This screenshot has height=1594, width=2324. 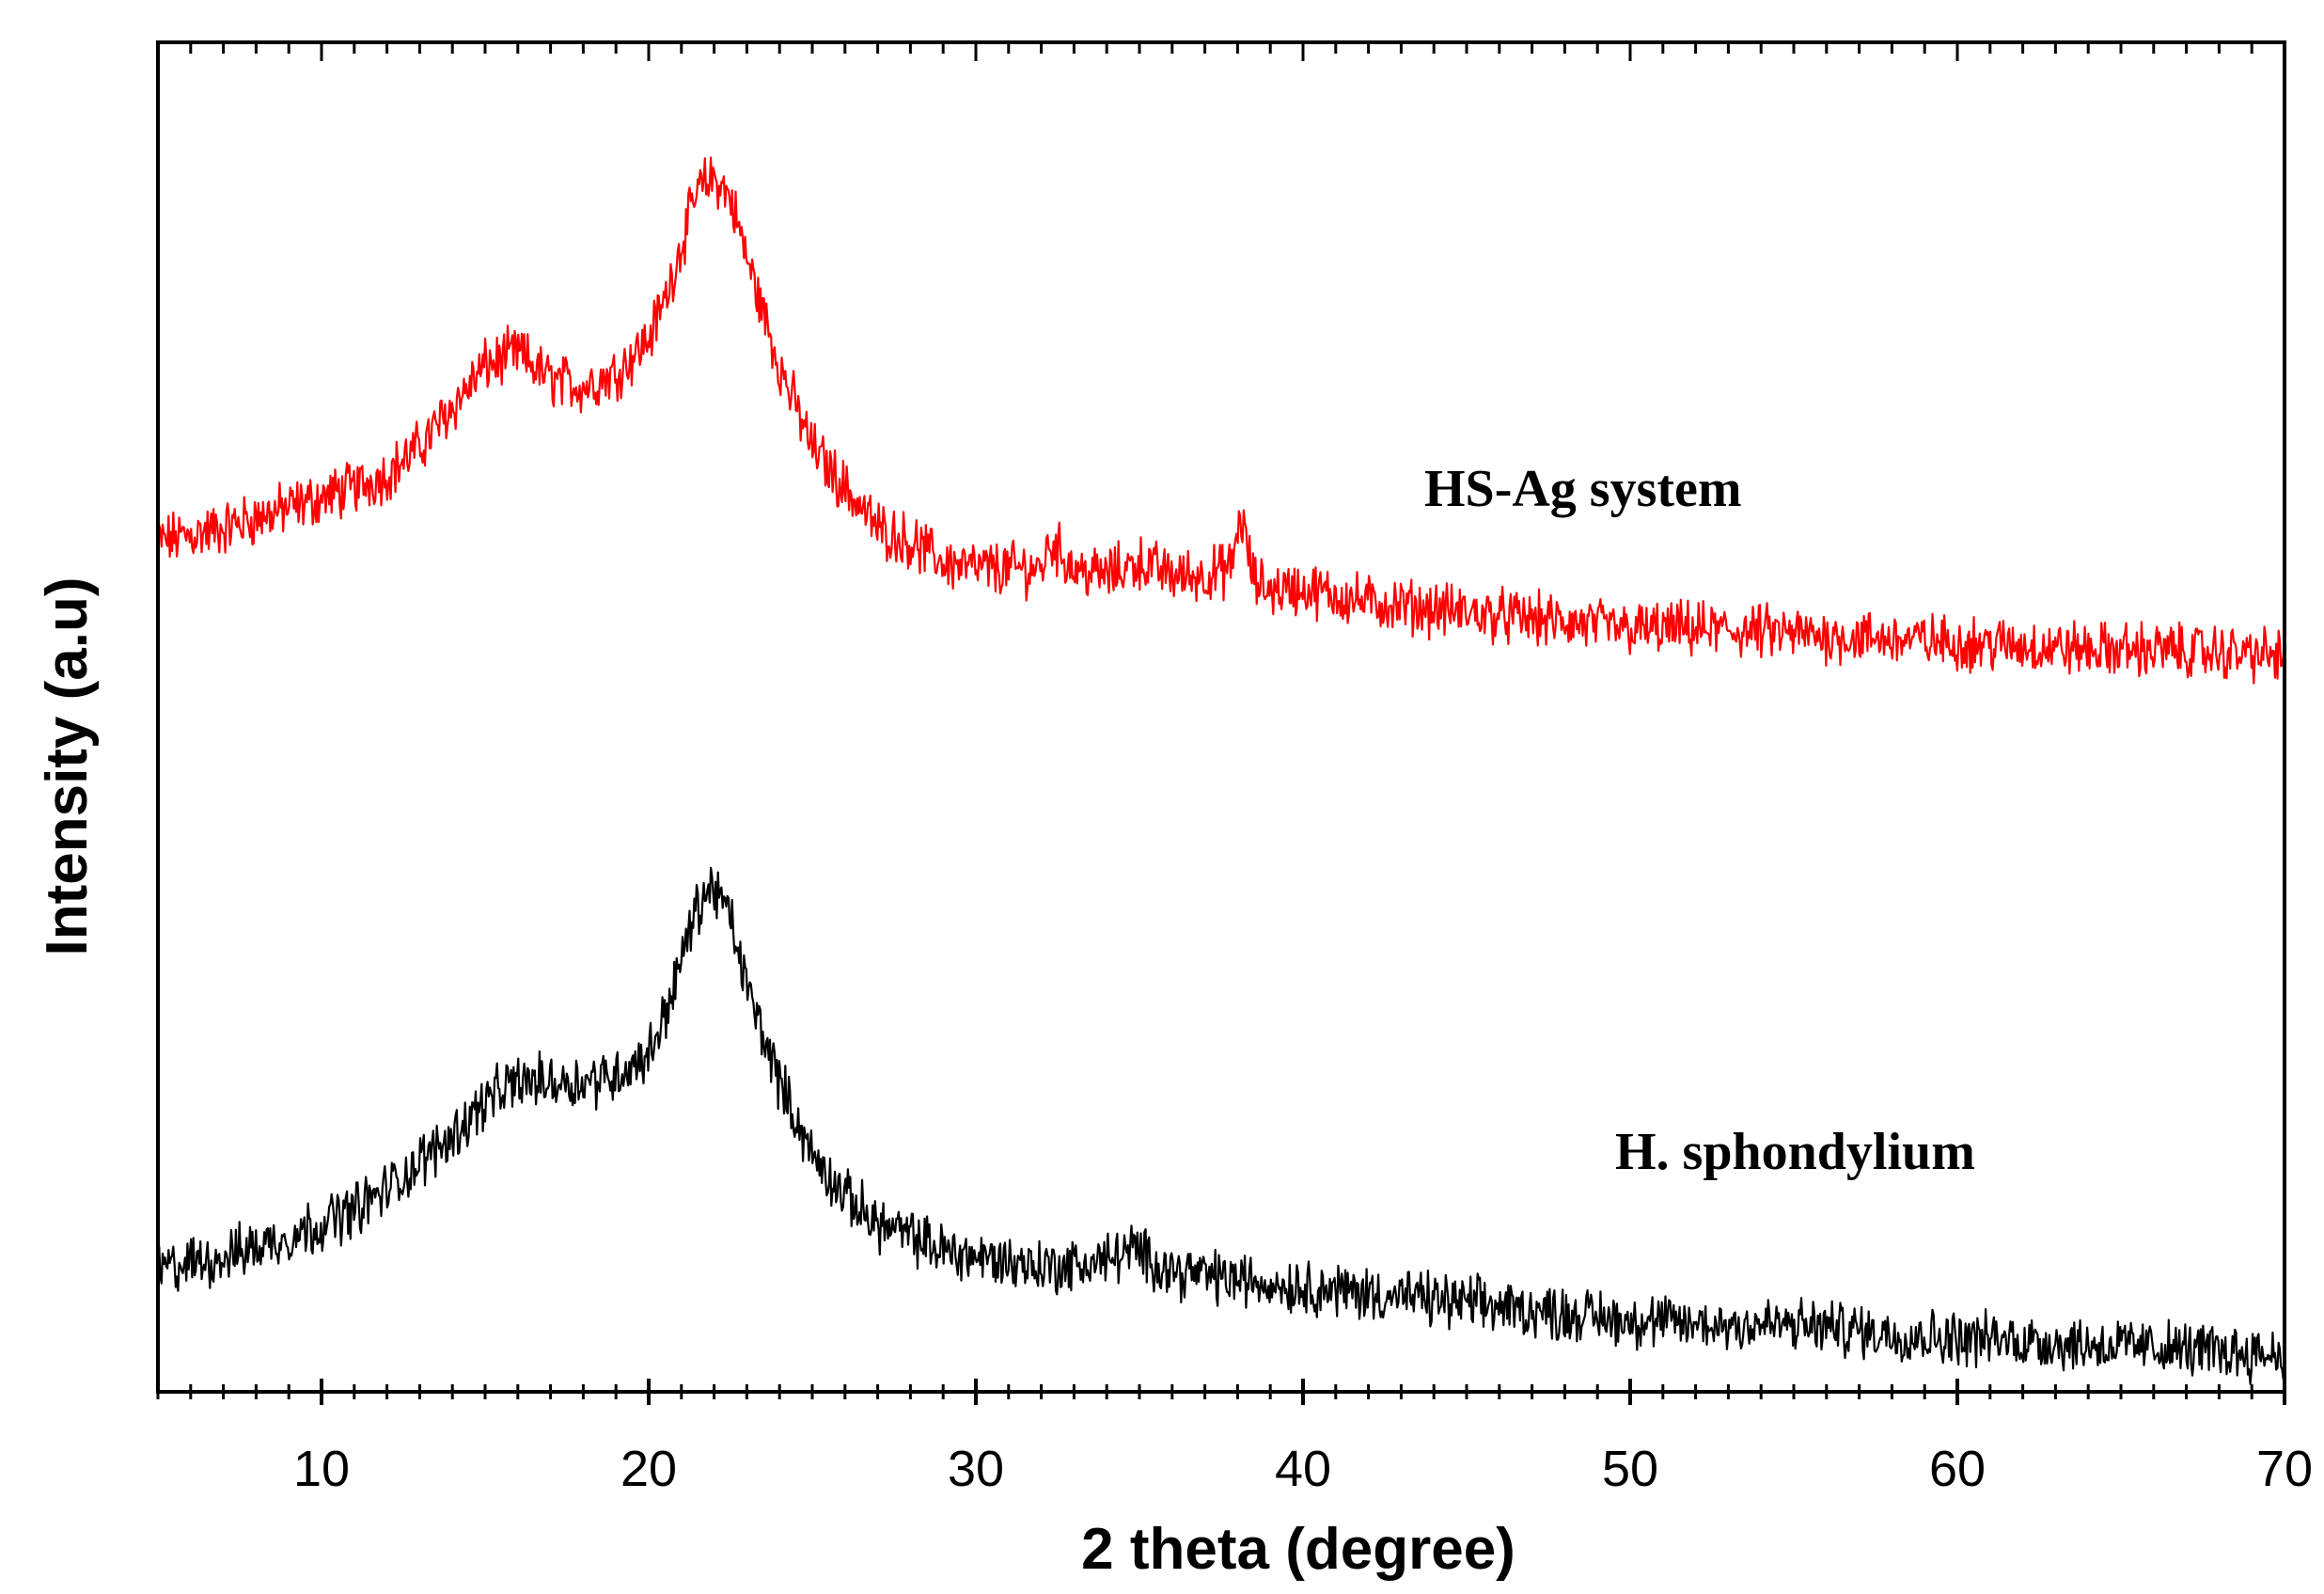 What do you see at coordinates (648, 1469) in the screenshot?
I see `x-tick-label: 20` at bounding box center [648, 1469].